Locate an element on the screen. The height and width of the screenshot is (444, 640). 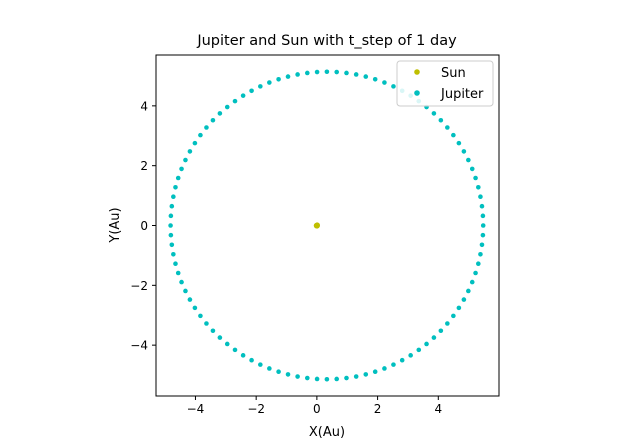
y-tick-label: 0 is located at coordinates (144, 226).